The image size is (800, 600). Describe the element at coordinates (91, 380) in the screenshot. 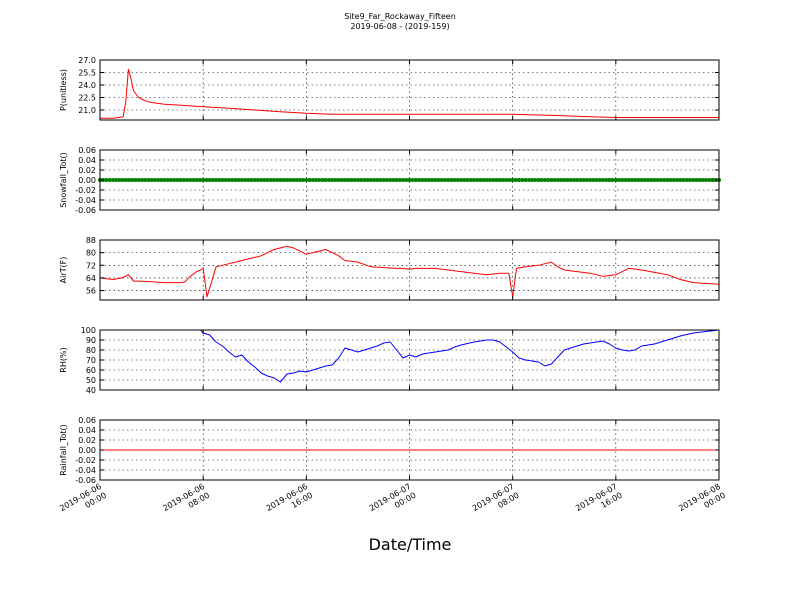

I see `y-tick-label: 50` at that location.